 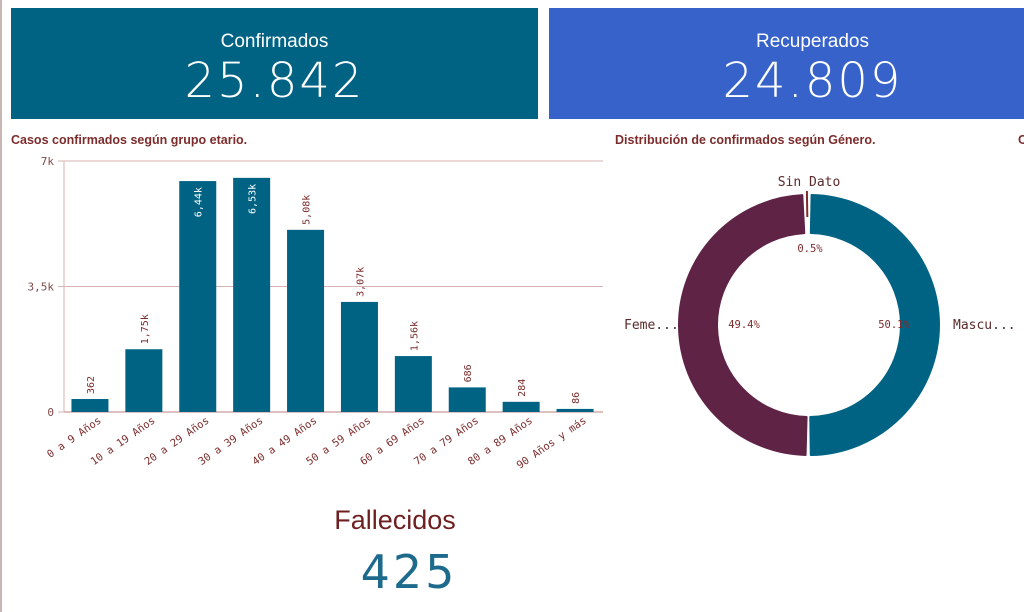 I want to click on kpi-fallecidos-label: Fallecidos, so click(x=395, y=520).